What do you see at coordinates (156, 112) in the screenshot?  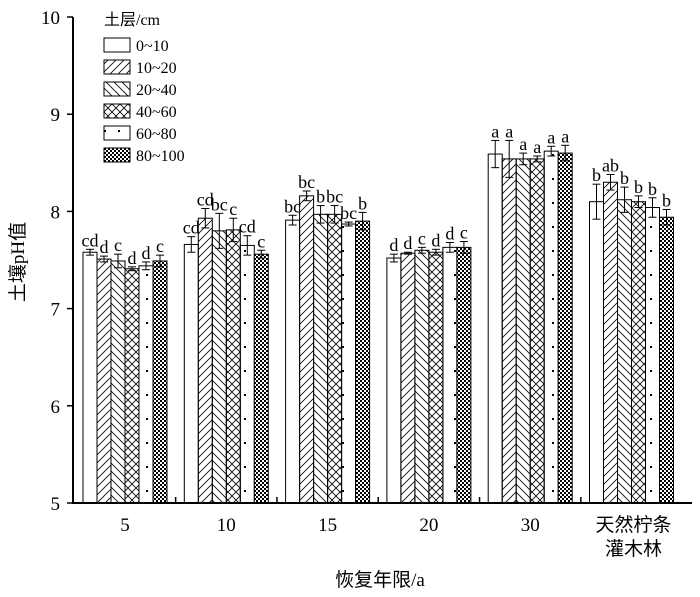 I see `legend-label: 40~60` at bounding box center [156, 112].